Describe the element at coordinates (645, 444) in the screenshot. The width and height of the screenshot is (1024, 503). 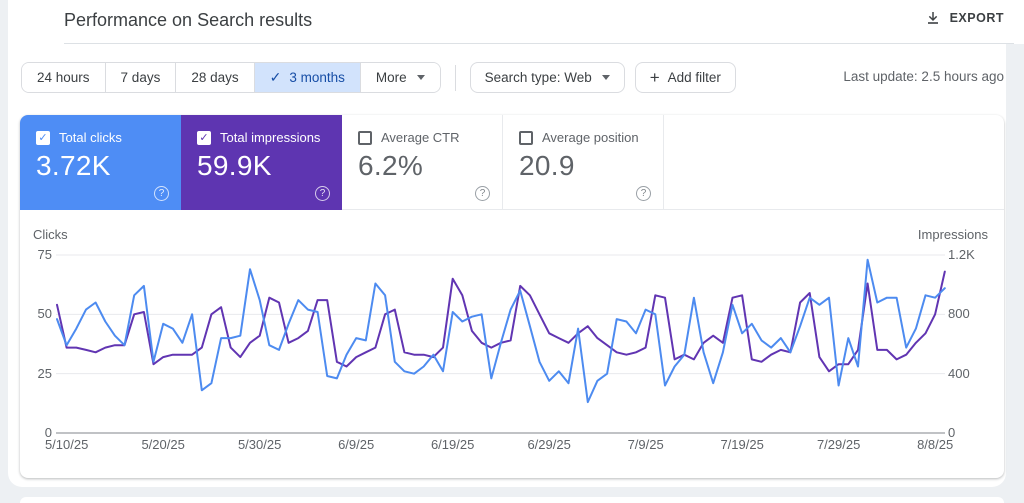
I see `x-axis-date-tick: 7/9/25` at that location.